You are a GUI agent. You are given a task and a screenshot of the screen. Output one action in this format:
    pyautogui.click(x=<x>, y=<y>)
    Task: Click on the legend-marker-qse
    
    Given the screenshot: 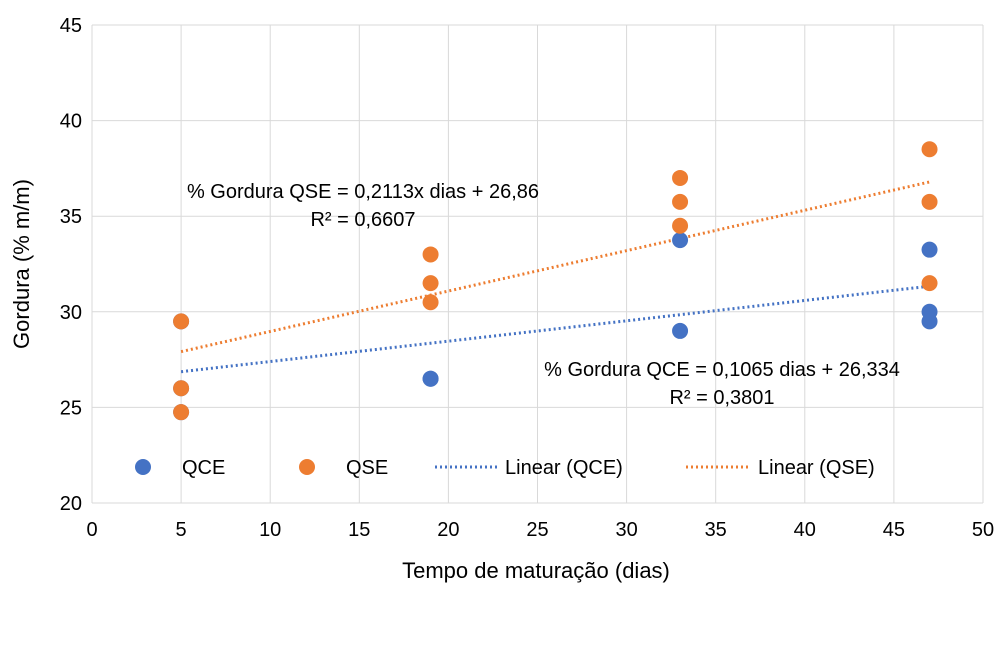 What is the action you would take?
    pyautogui.click(x=307, y=467)
    